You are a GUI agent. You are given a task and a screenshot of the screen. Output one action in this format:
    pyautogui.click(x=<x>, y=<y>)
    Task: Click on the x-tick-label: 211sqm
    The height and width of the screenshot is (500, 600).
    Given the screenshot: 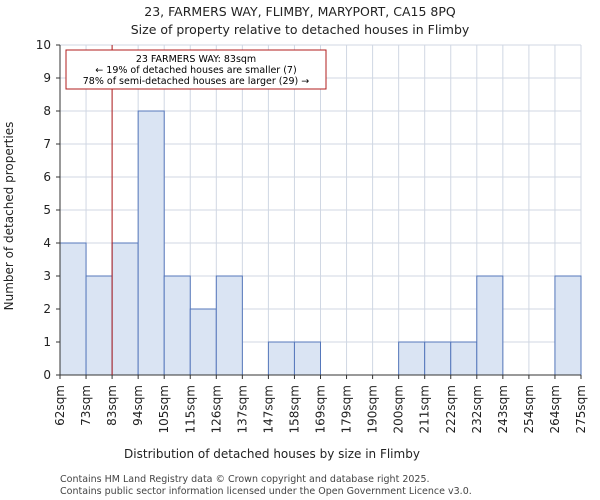 What is the action you would take?
    pyautogui.click(x=425, y=409)
    